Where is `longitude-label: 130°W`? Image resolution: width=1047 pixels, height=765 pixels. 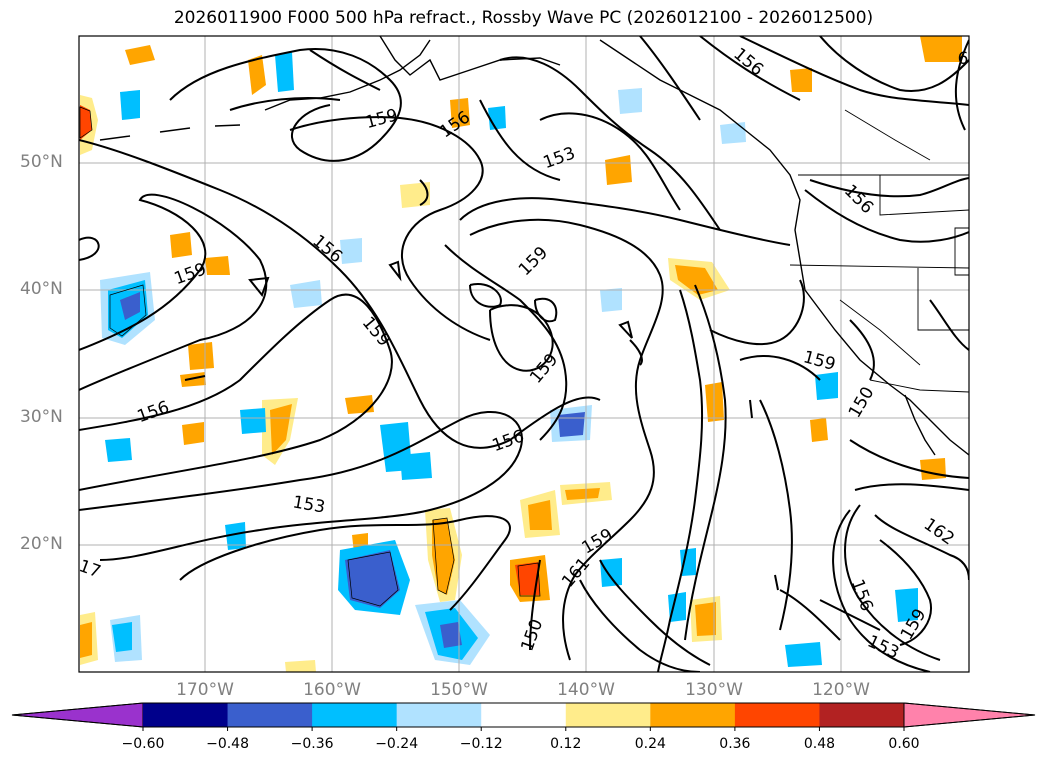 longitude-label: 130°W is located at coordinates (714, 690).